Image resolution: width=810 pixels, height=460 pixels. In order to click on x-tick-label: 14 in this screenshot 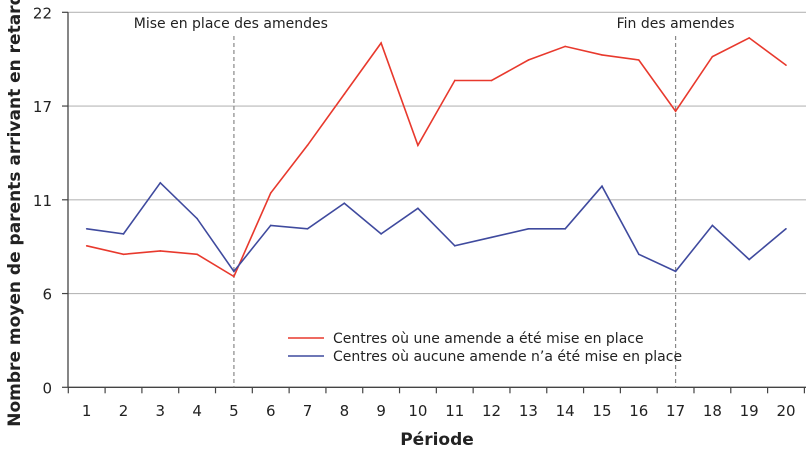, I will do `click(565, 411)`.